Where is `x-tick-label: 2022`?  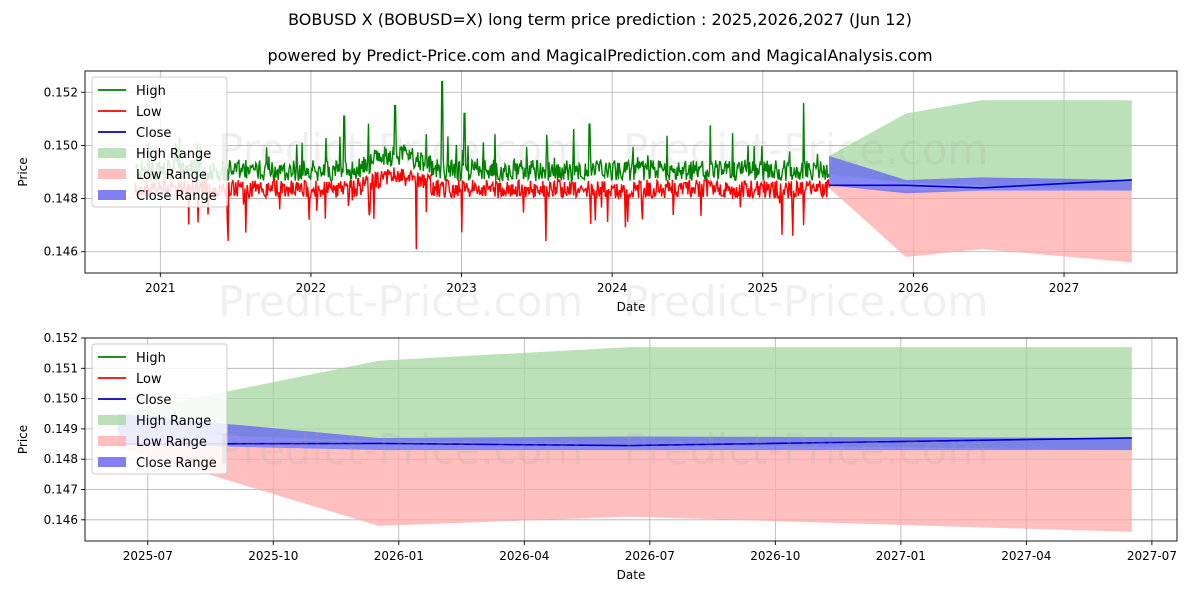
x-tick-label: 2022 is located at coordinates (311, 288).